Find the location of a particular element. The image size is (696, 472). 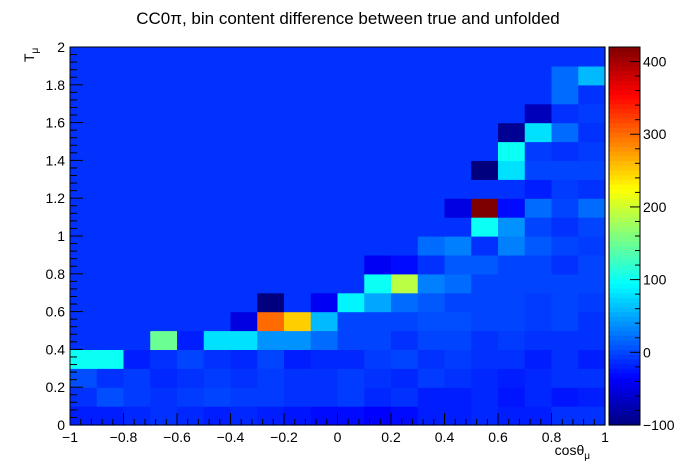

x-tick-label: −1 is located at coordinates (70, 437).